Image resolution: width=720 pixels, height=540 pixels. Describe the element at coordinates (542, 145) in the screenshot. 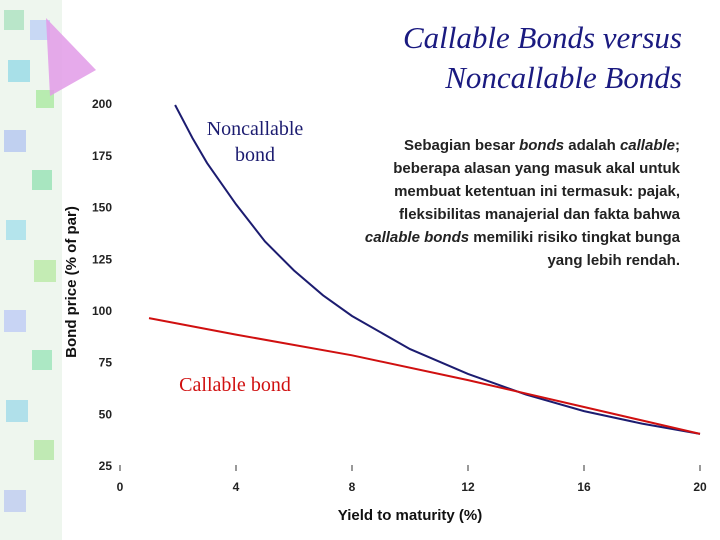

I see `annotation-text: bonds` at that location.